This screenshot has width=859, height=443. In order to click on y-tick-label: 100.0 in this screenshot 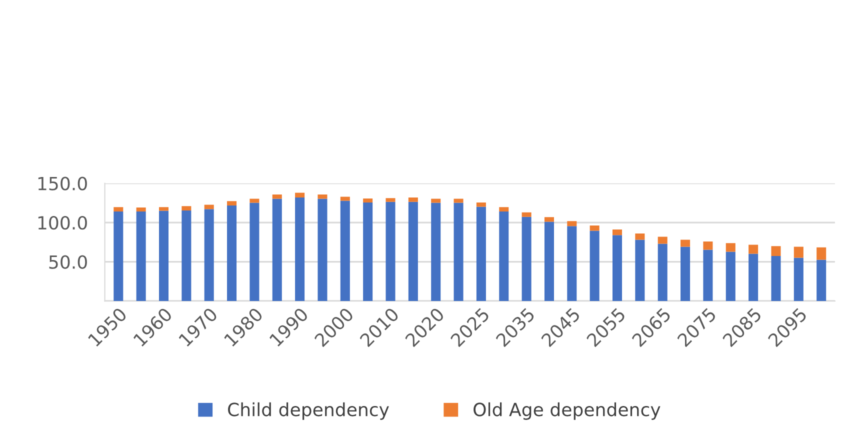, I will do `click(62, 223)`.